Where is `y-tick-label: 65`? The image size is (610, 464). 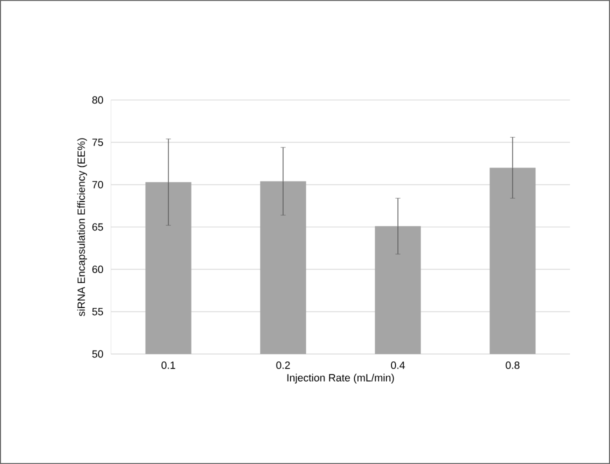 y-tick-label: 65 is located at coordinates (98, 227).